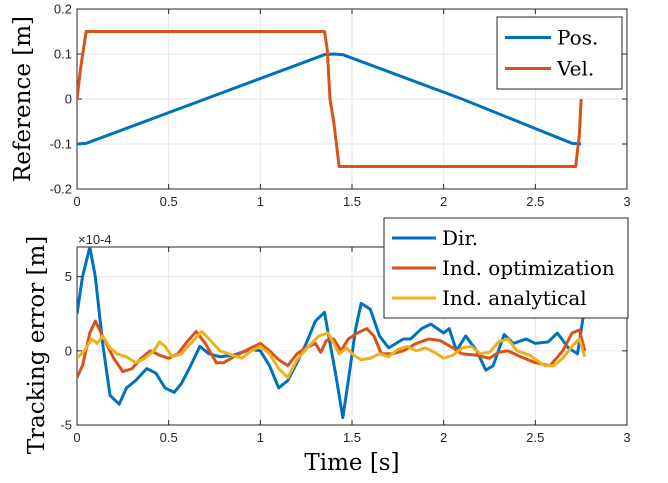 The image size is (668, 483). What do you see at coordinates (68, 276) in the screenshot?
I see `y-tick-label: 5` at bounding box center [68, 276].